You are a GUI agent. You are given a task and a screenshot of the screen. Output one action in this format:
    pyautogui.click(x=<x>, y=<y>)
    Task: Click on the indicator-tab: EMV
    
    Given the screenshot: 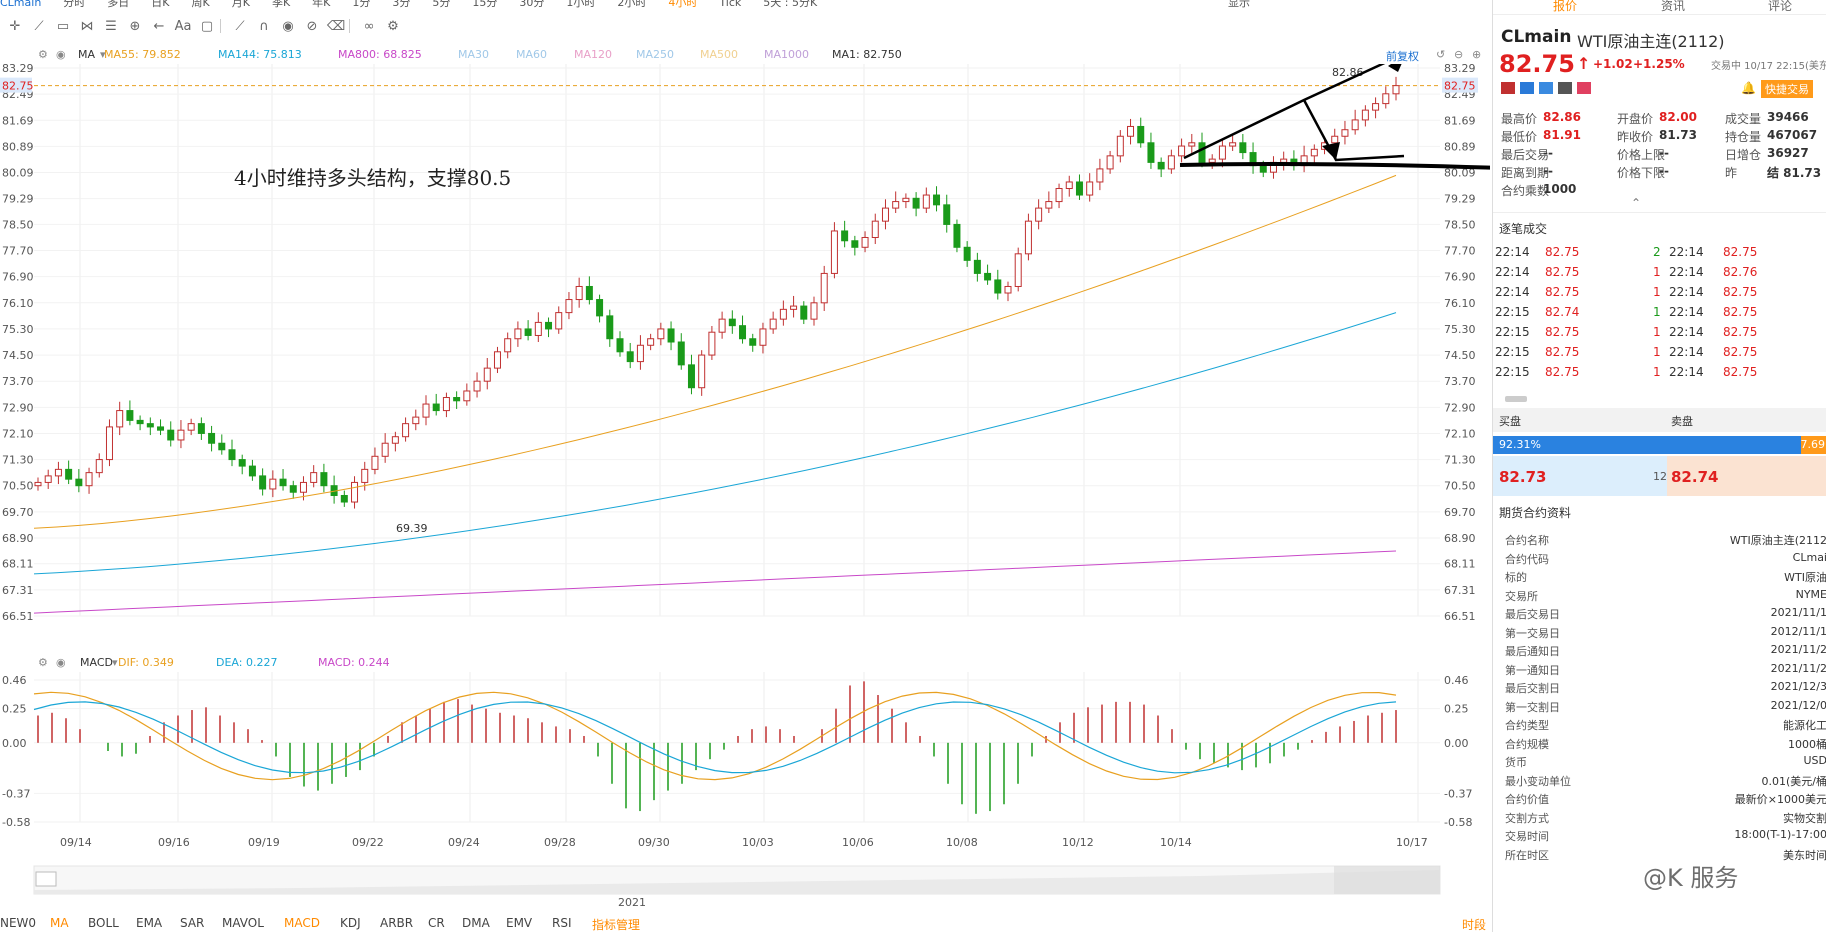 What is the action you would take?
    pyautogui.click(x=519, y=923)
    